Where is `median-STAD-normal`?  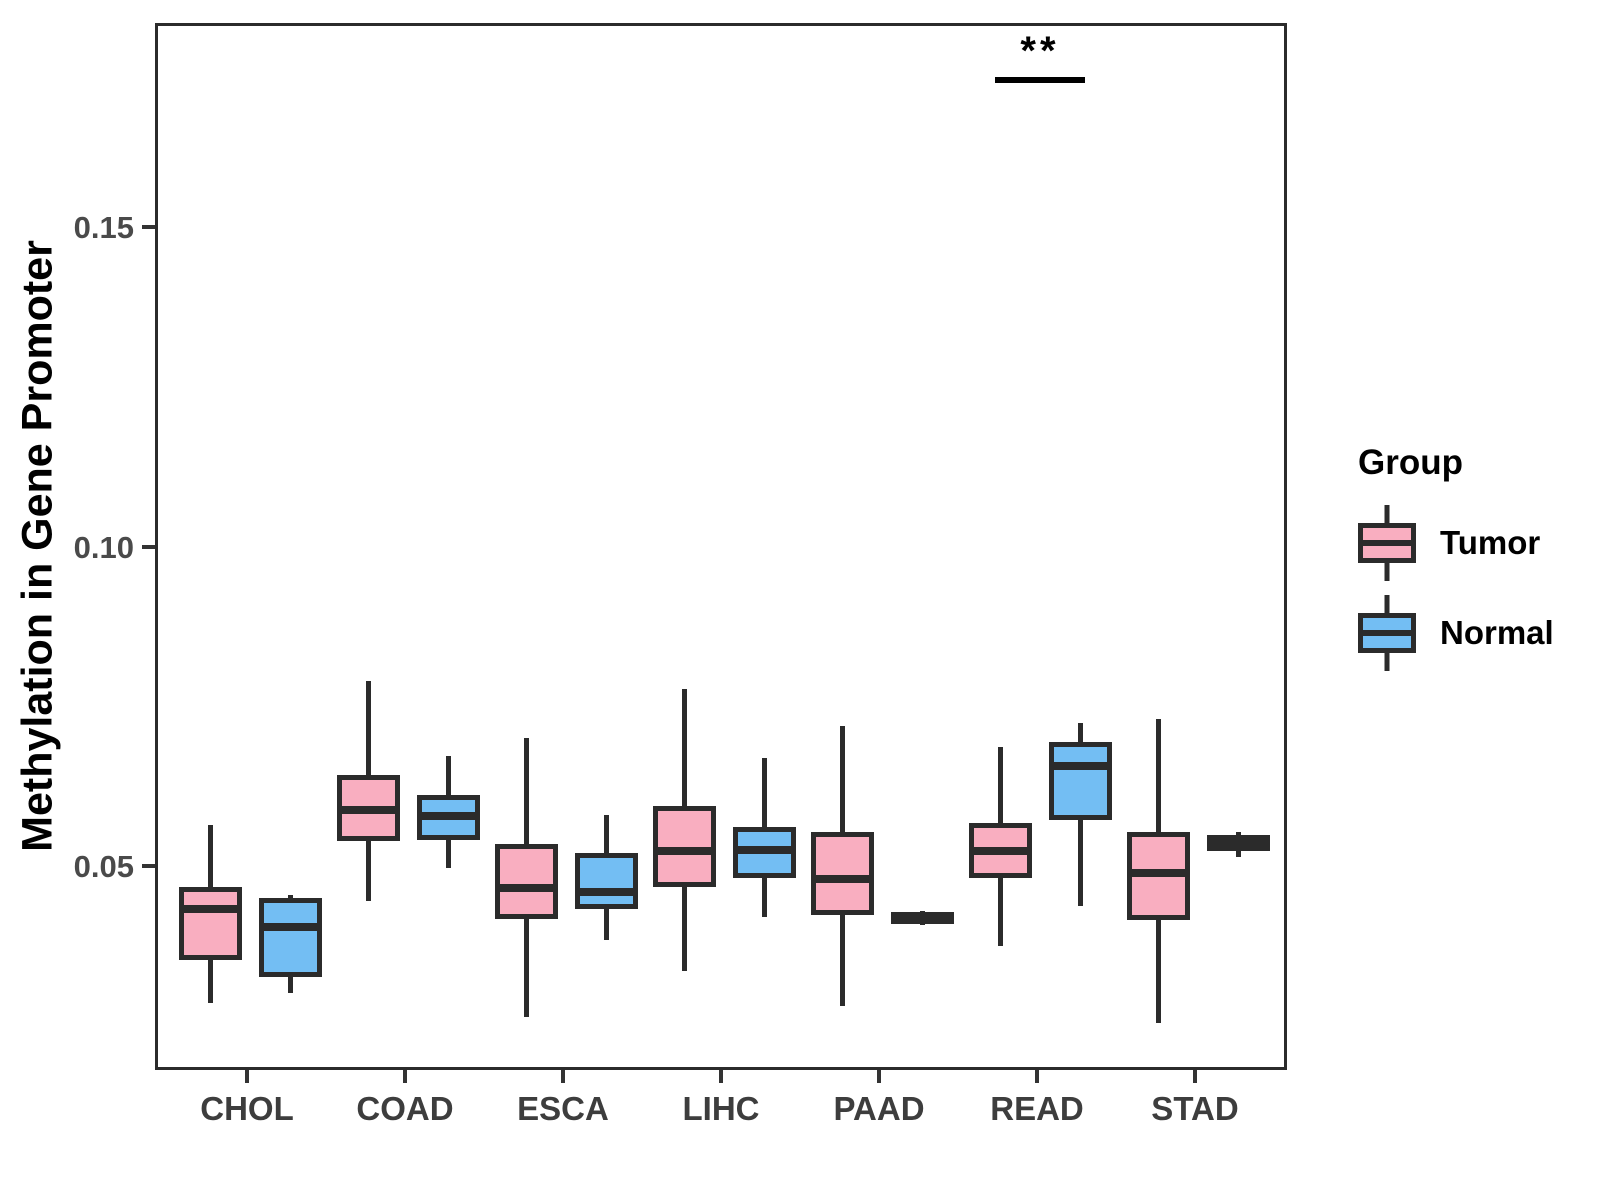
median-STAD-normal is located at coordinates (1238, 843).